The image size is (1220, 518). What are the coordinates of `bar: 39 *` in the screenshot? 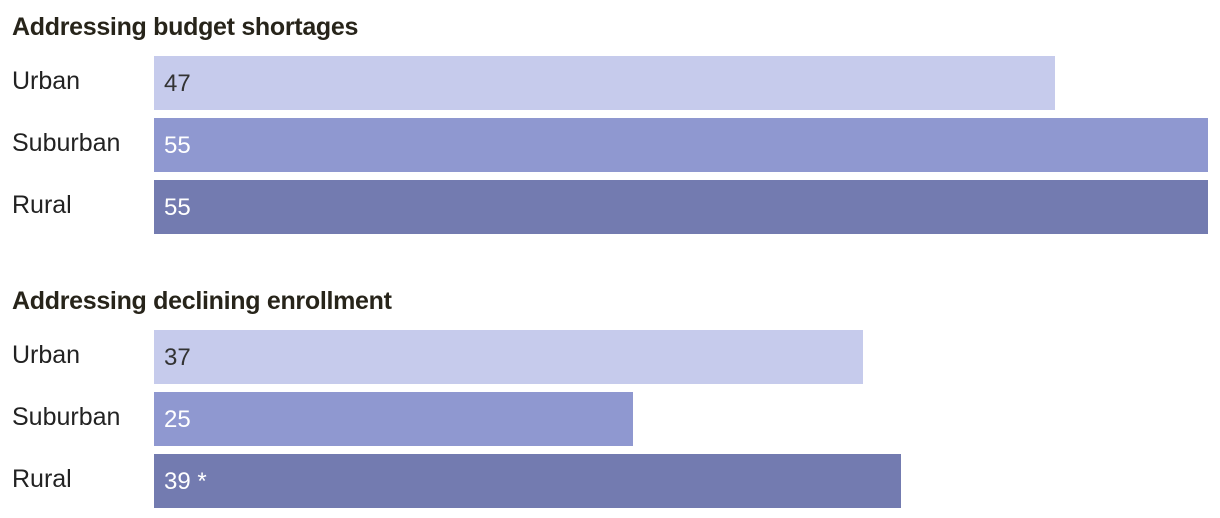 It's located at (527, 481).